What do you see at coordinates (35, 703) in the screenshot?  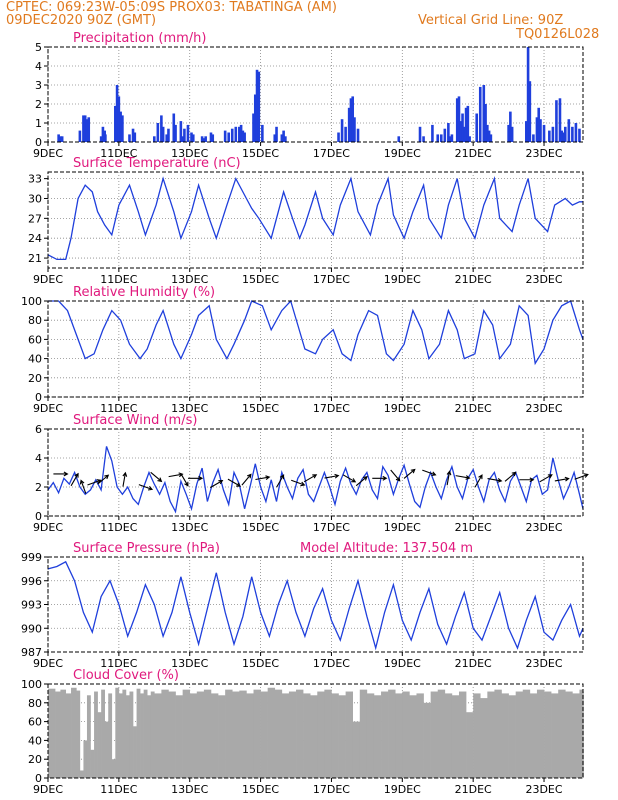 I see `cloud-ytick-label-4: 80` at bounding box center [35, 703].